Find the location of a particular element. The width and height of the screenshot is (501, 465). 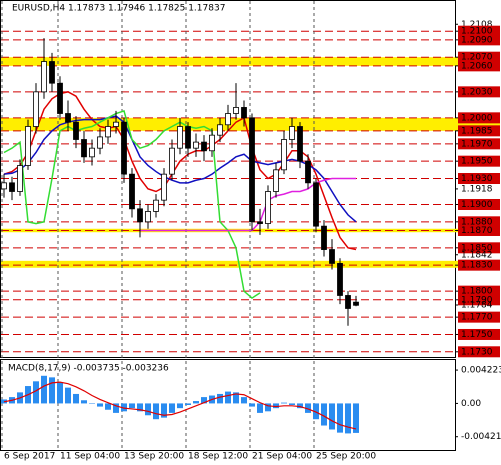

y-tick-label: 1.1950 is located at coordinates (477, 162).